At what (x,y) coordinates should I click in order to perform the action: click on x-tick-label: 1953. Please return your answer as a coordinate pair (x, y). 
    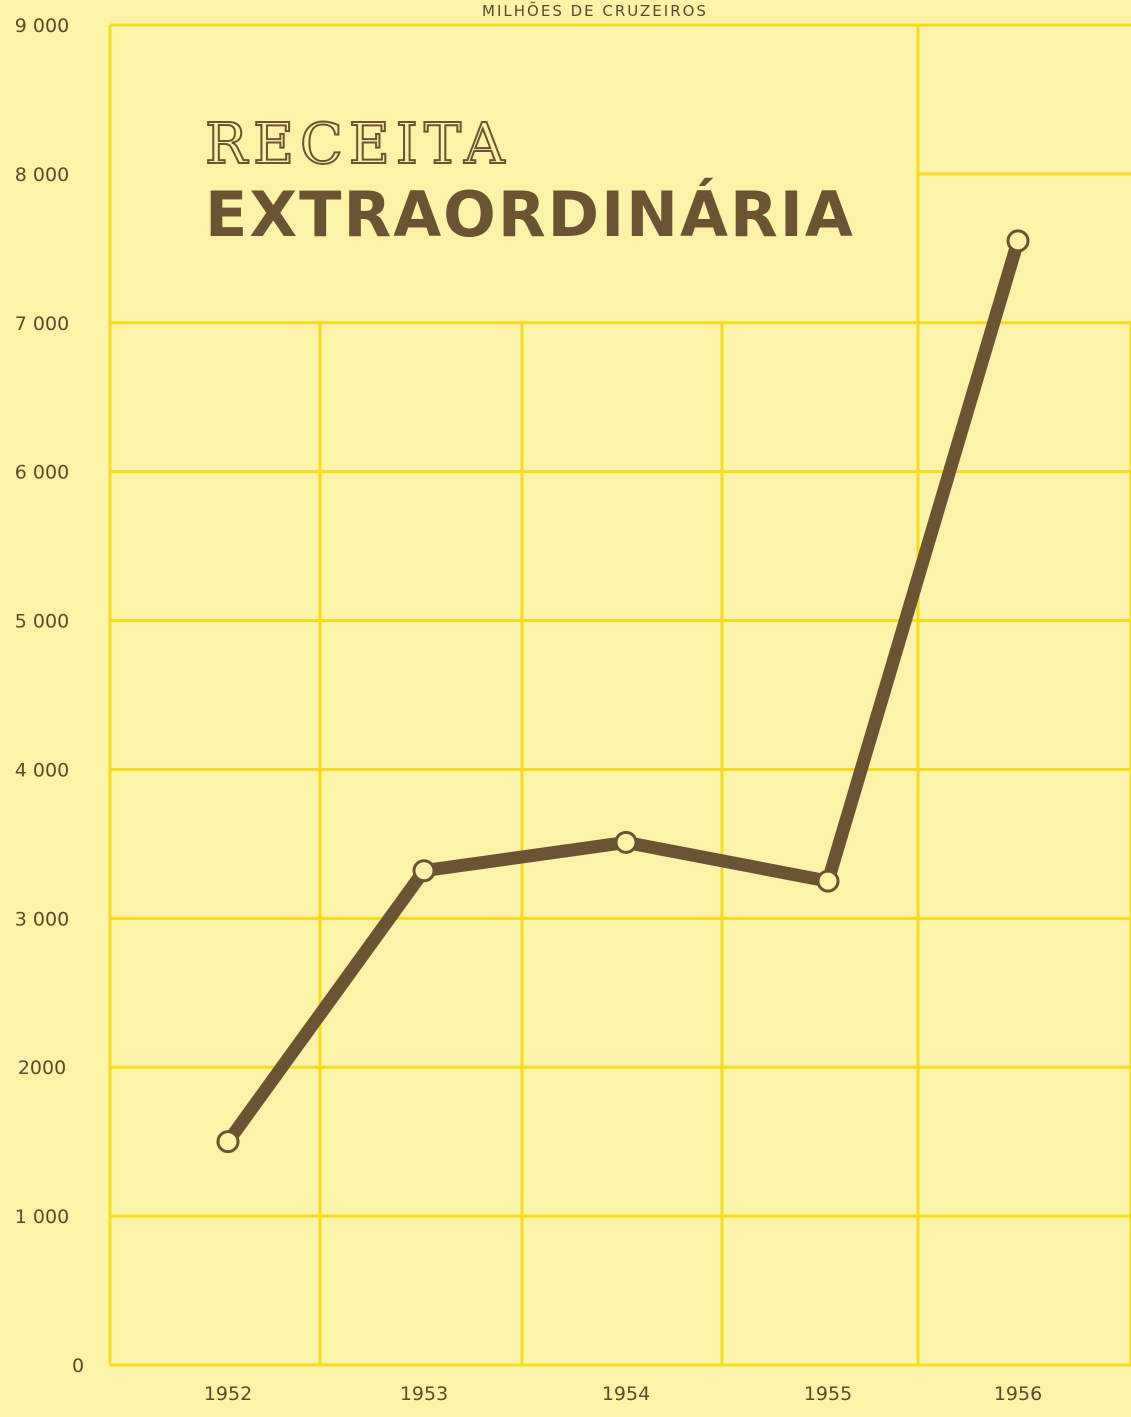
    Looking at the image, I should click on (424, 1394).